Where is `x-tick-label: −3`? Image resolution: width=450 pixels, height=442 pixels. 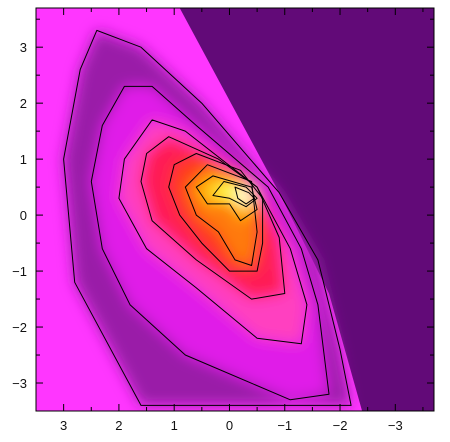
x-tick-label: −3 is located at coordinates (395, 425).